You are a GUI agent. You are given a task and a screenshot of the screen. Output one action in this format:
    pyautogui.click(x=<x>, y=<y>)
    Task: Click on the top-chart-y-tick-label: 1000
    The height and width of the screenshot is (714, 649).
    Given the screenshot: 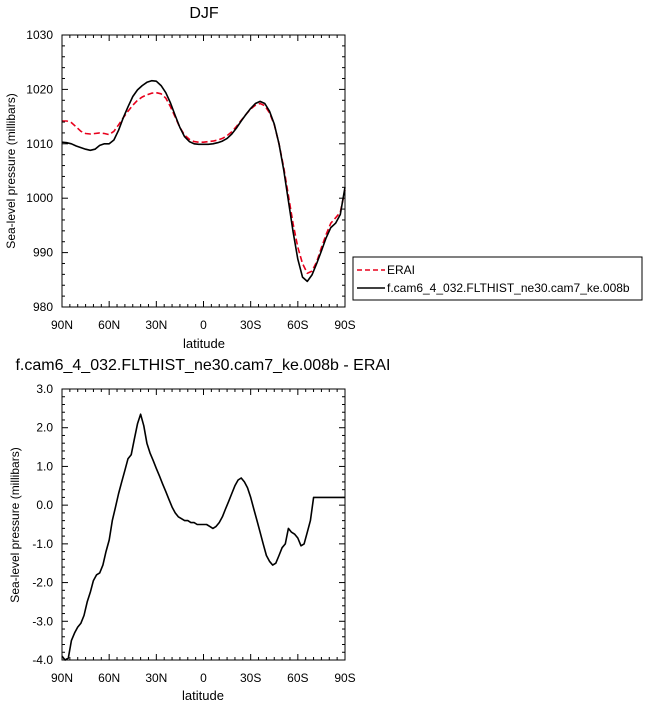 What is the action you would take?
    pyautogui.click(x=39, y=198)
    